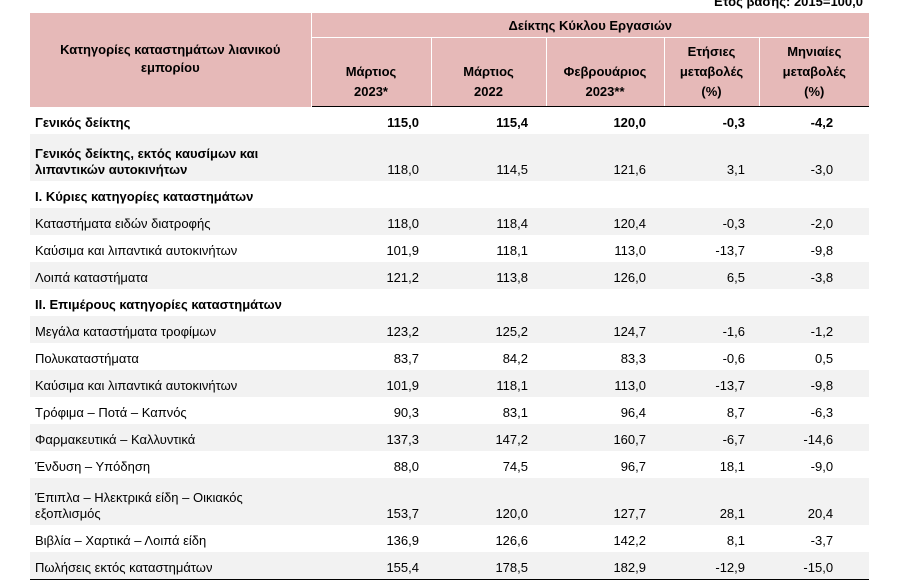 This screenshot has height=580, width=903. What do you see at coordinates (711, 329) in the screenshot?
I see `cell-annual-change: -1,6` at bounding box center [711, 329].